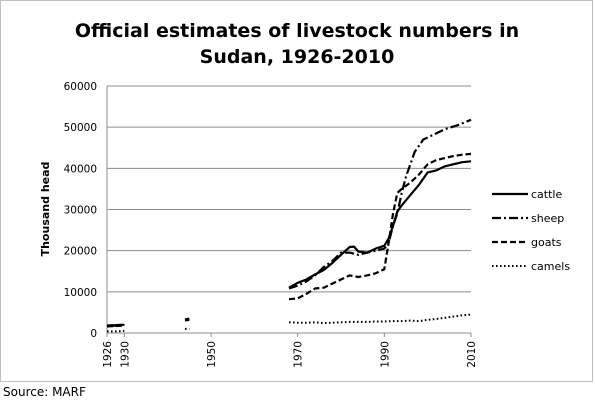  What do you see at coordinates (108, 354) in the screenshot?
I see `x-tick-label-1926: 1926` at bounding box center [108, 354].